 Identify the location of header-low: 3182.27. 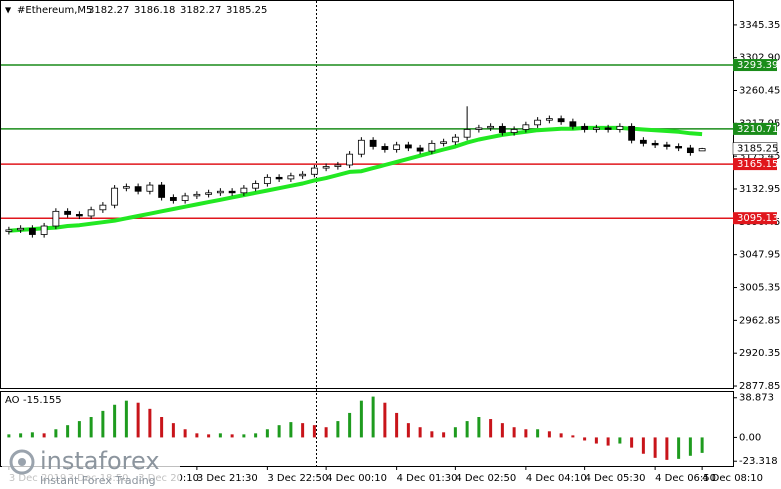
(200, 10).